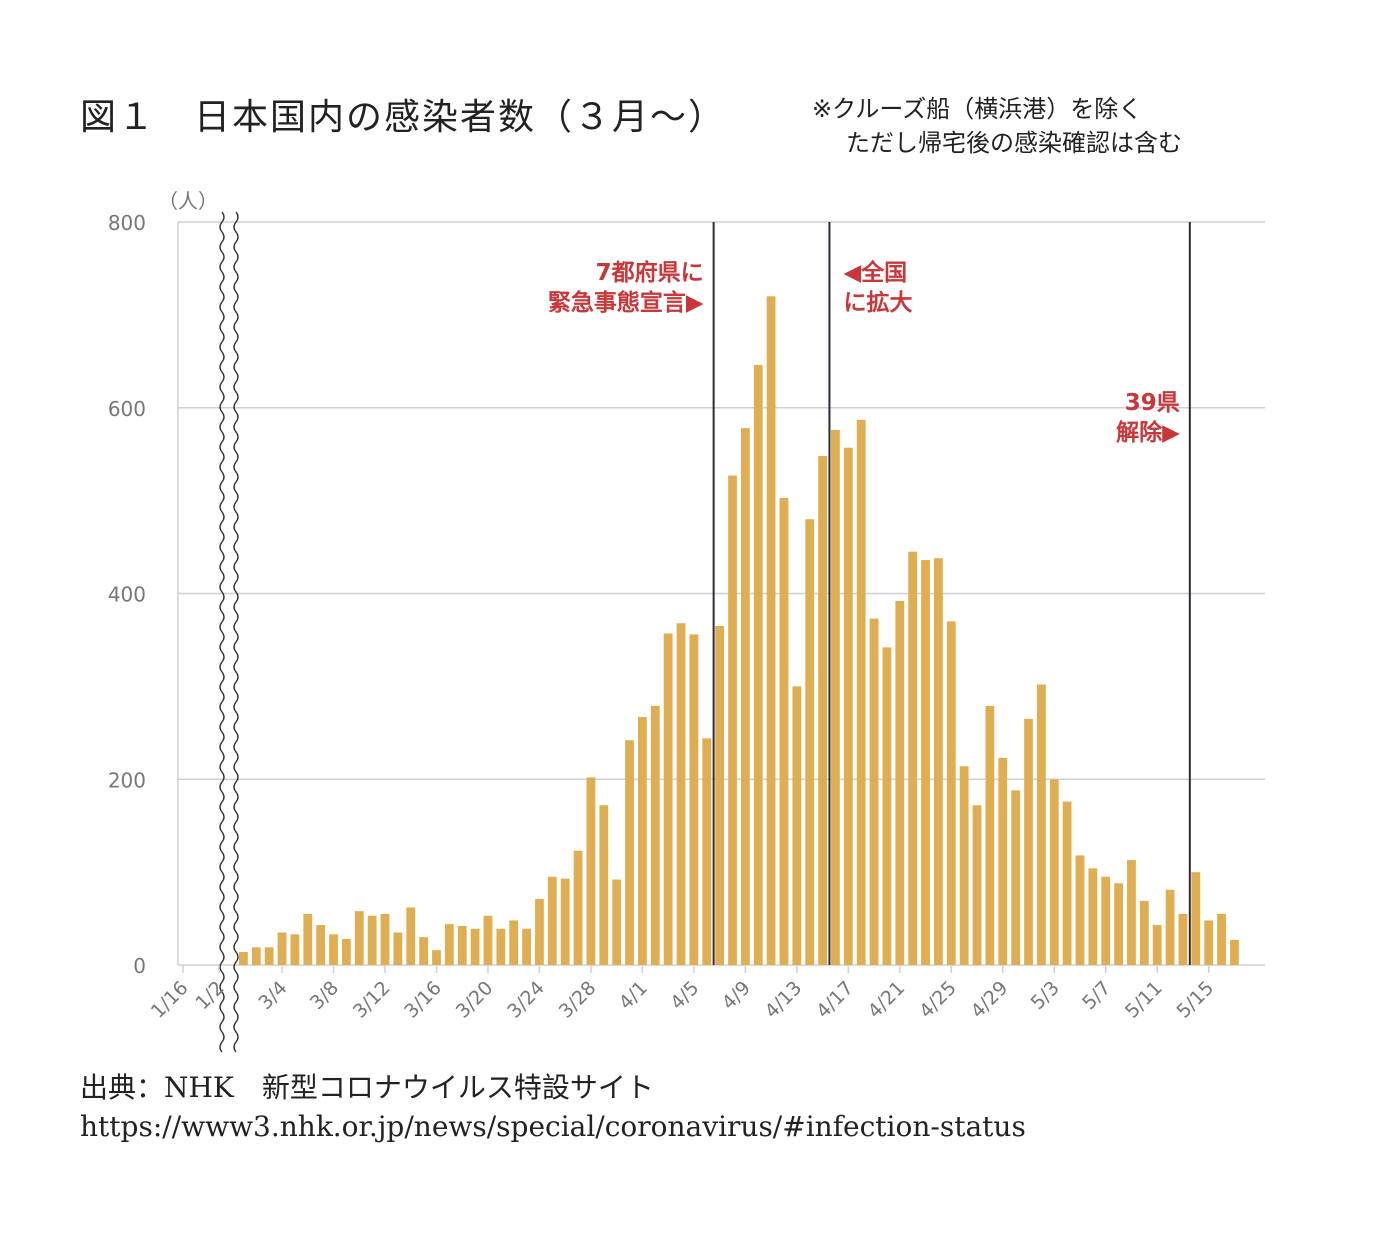 The height and width of the screenshot is (1240, 1377). Describe the element at coordinates (990, 1000) in the screenshot. I see `x-tick-label: 4/29` at that location.